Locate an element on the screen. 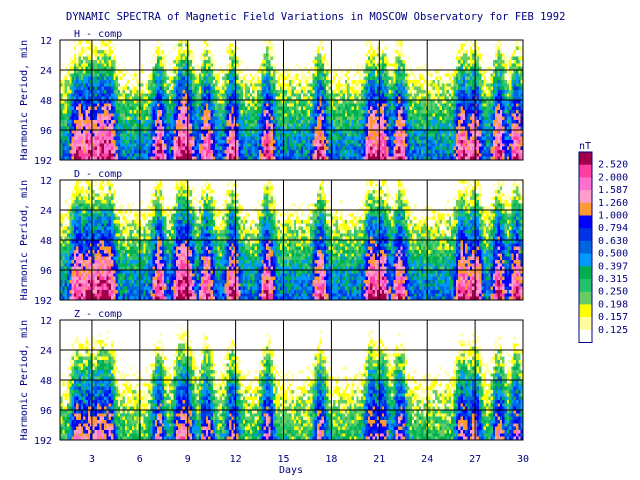 This screenshot has height=480, width=640. colorbar-level: 2.000 is located at coordinates (613, 177).